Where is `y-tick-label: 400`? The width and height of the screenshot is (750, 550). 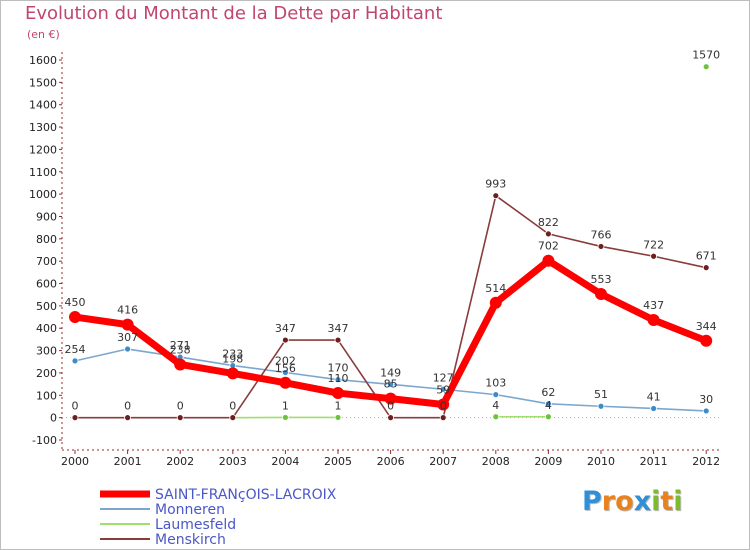
y-tick-label: 400 is located at coordinates (46, 328).